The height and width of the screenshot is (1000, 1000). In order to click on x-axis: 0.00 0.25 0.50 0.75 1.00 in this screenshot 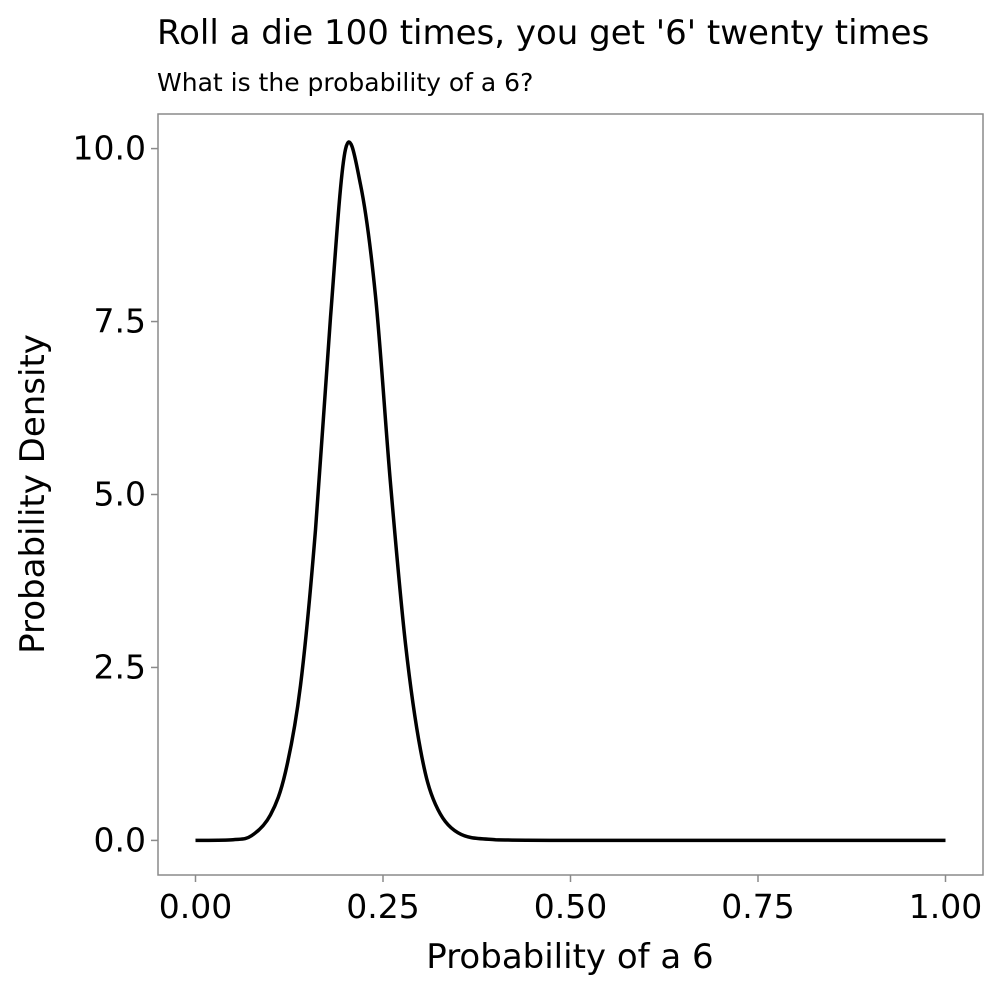, I will do `click(570, 900)`.